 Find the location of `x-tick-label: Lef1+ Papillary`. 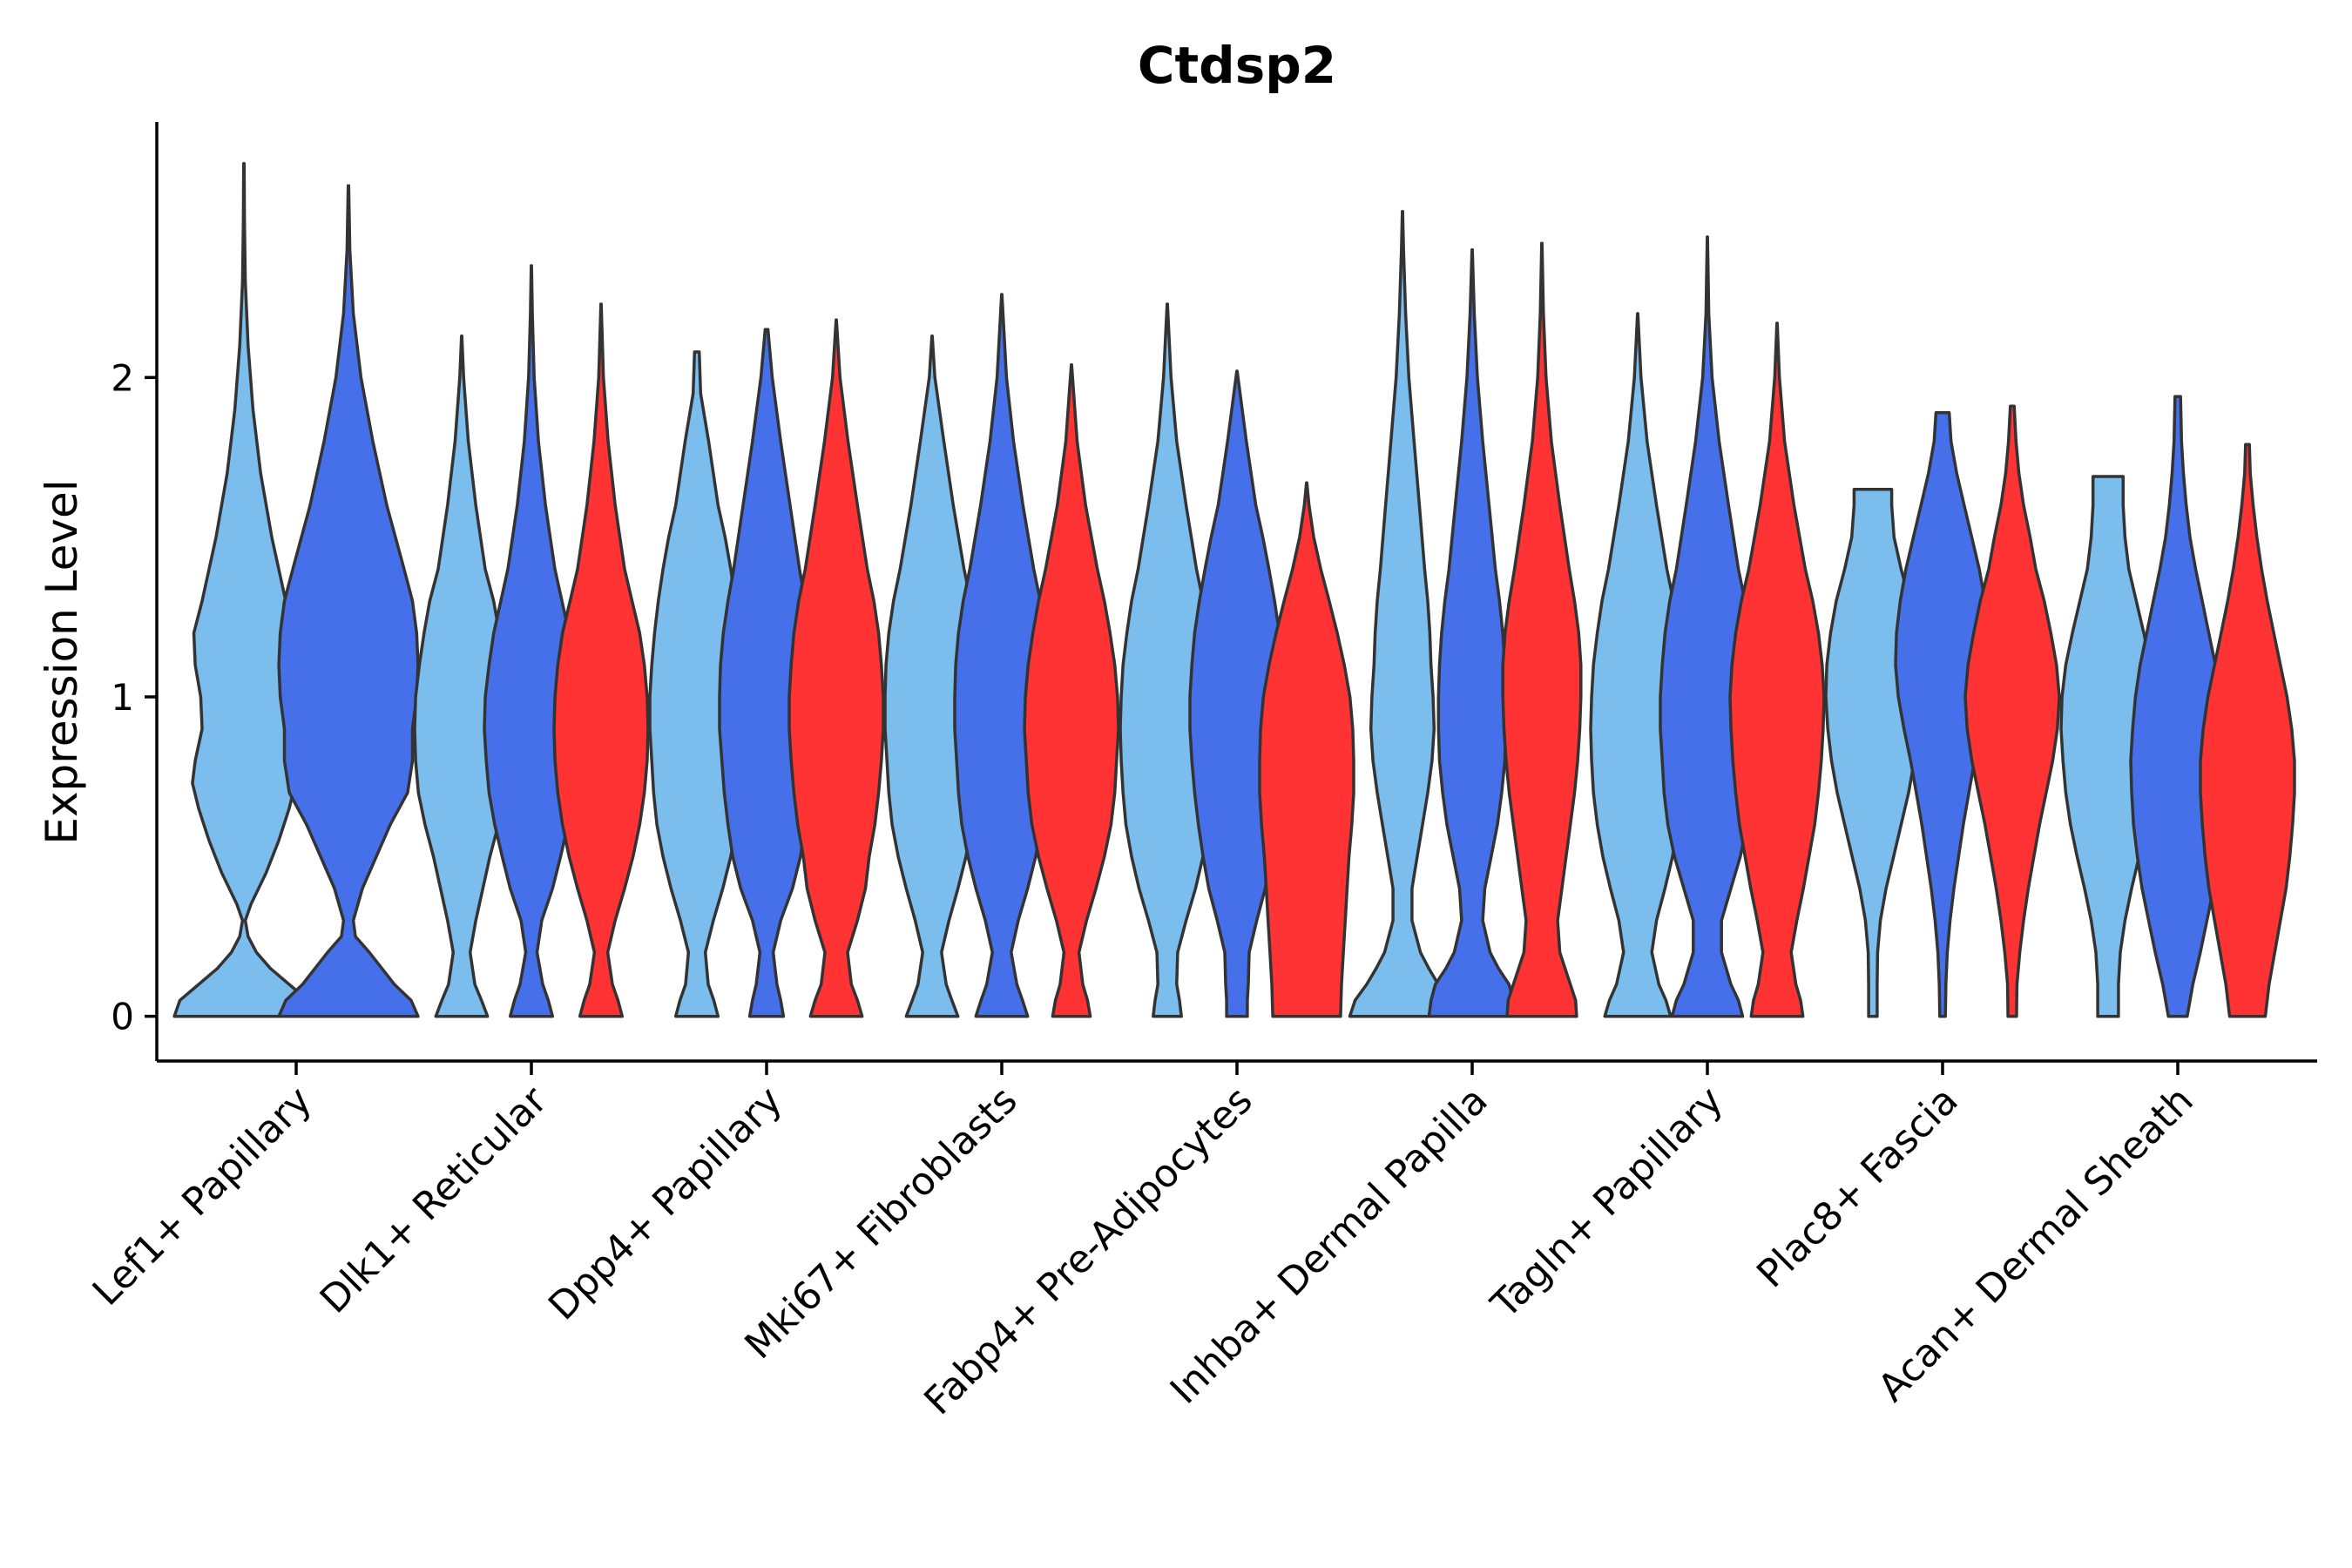

x-tick-label: Lef1+ Papillary is located at coordinates (202, 1196).